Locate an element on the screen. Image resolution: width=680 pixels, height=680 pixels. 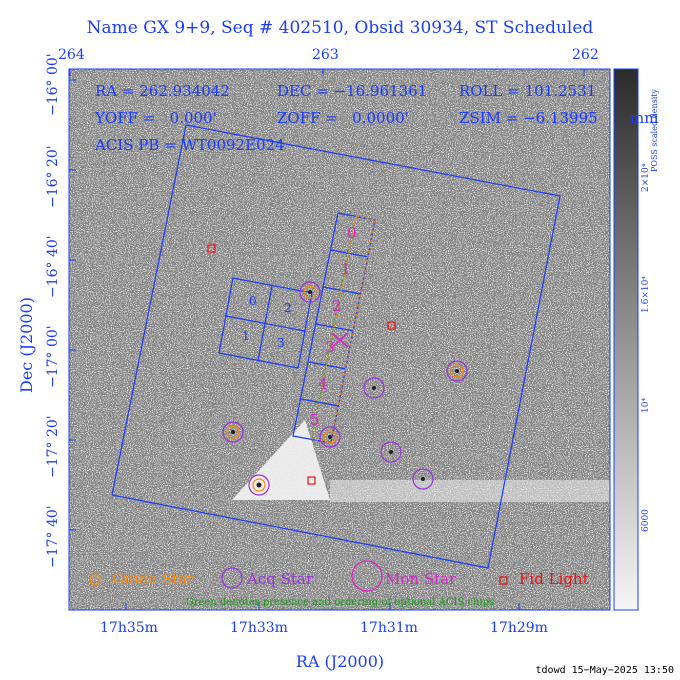
legend-guide-star: Guide Star is located at coordinates (153, 579).